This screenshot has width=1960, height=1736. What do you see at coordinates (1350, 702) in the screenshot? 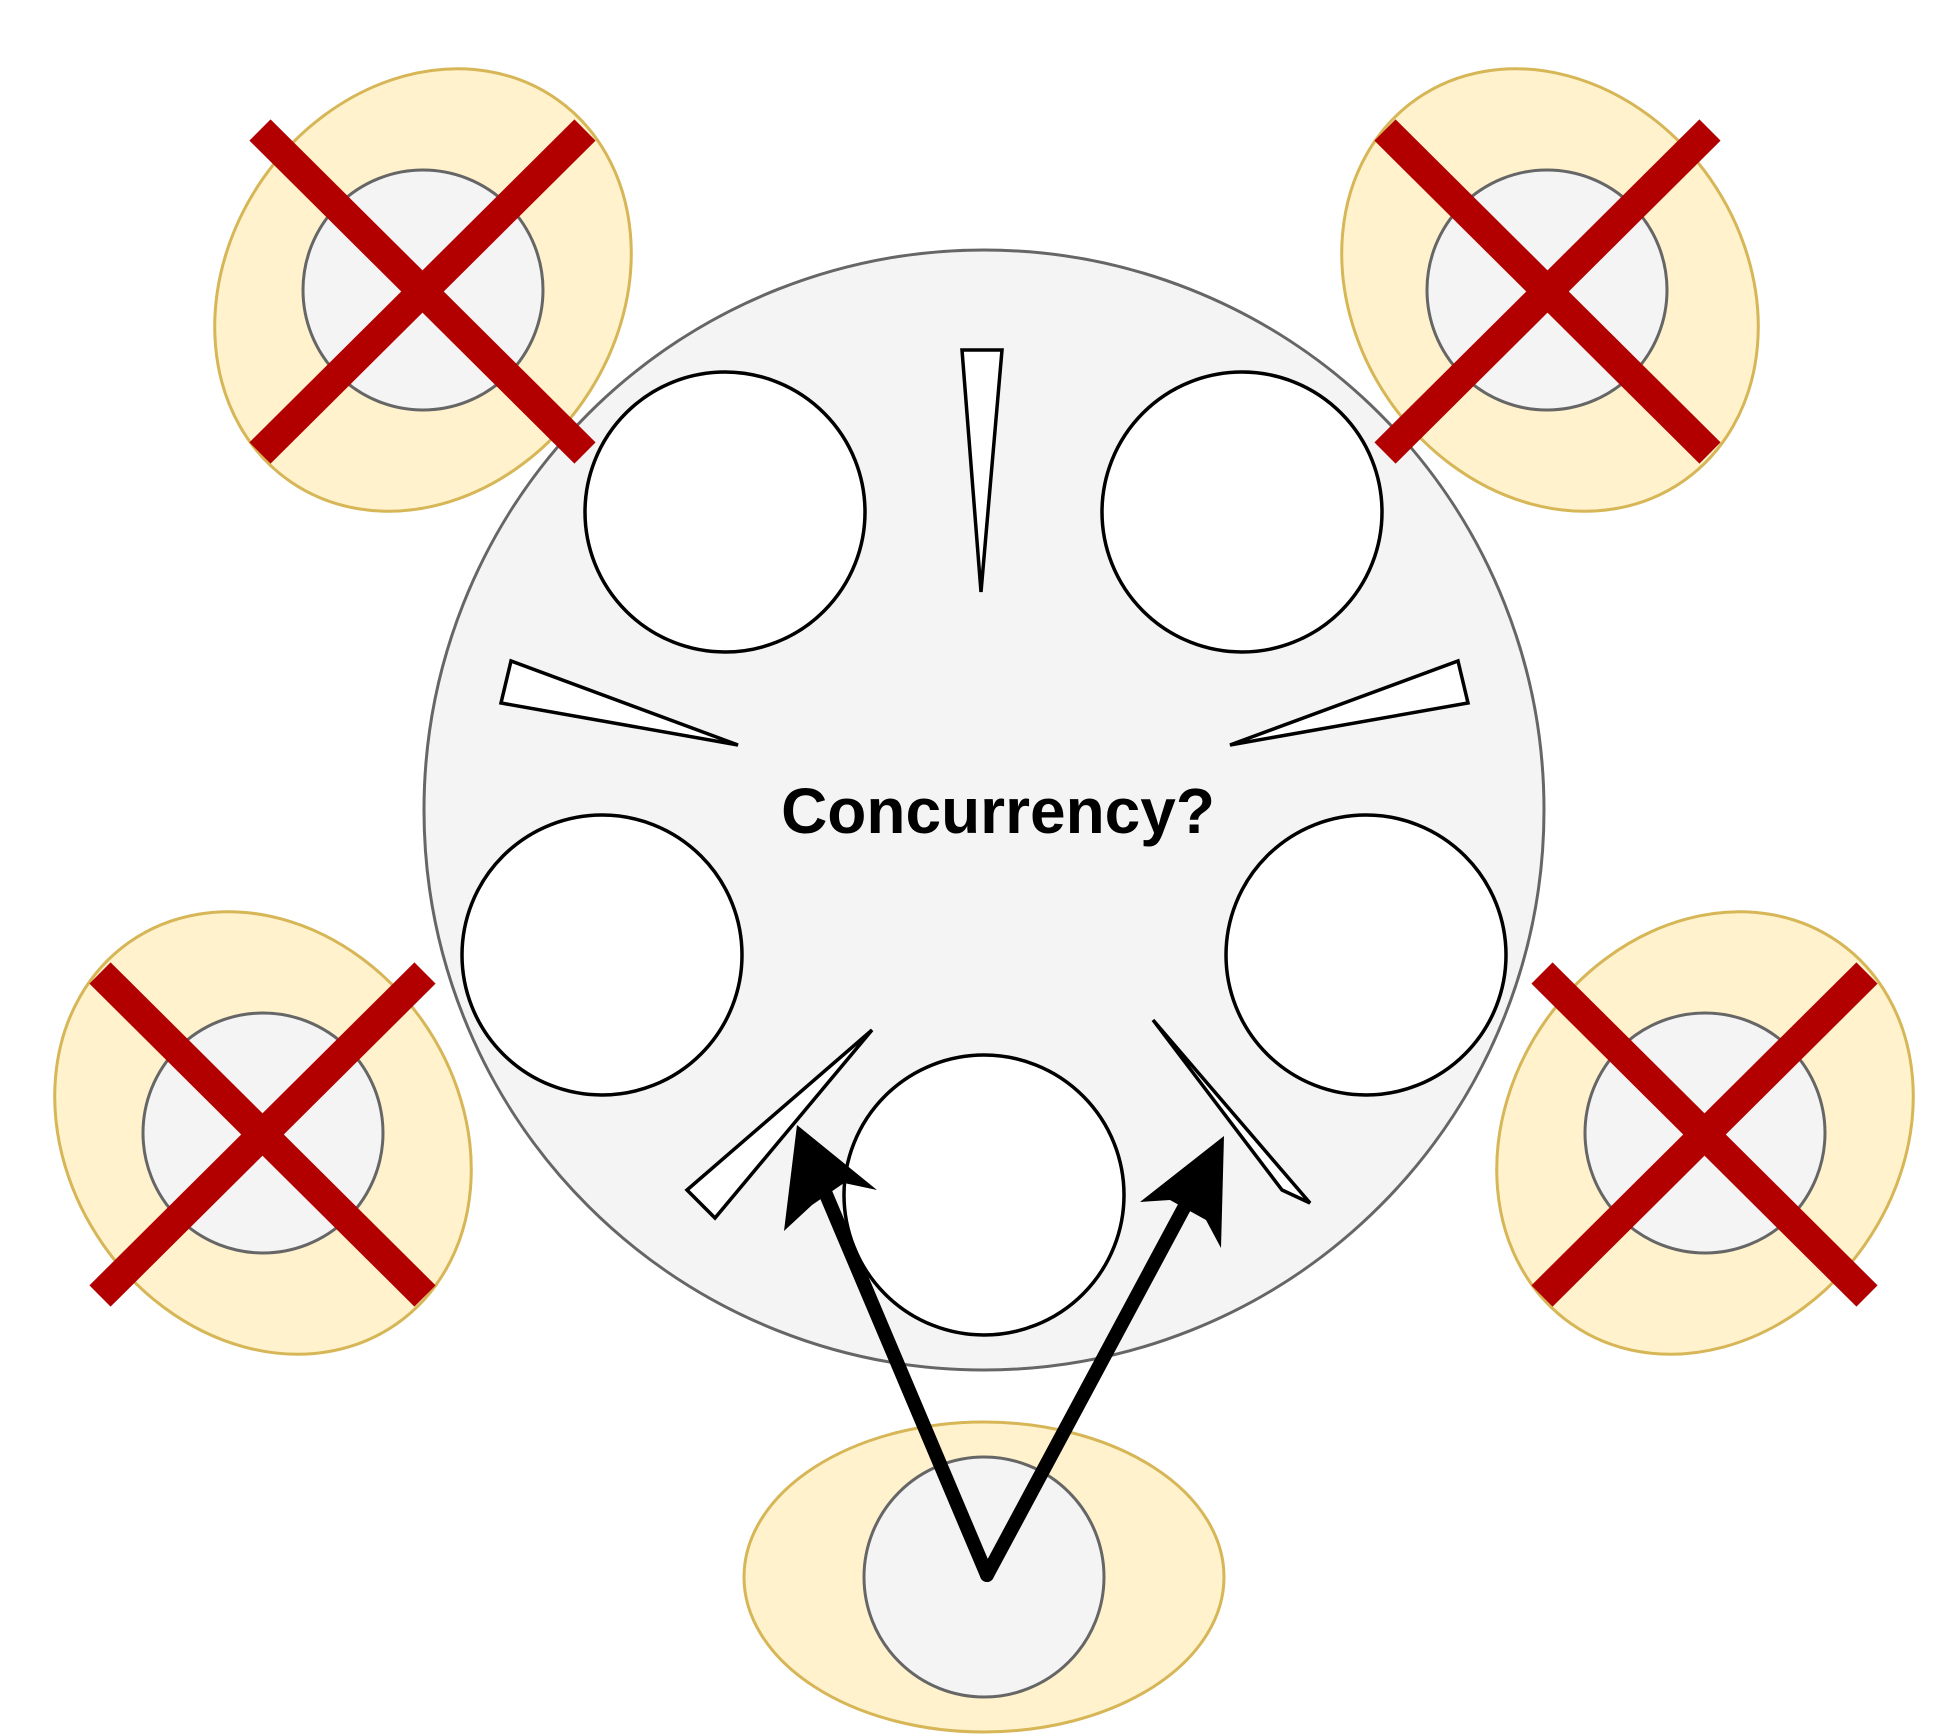
I see `fork-upper-right` at bounding box center [1350, 702].